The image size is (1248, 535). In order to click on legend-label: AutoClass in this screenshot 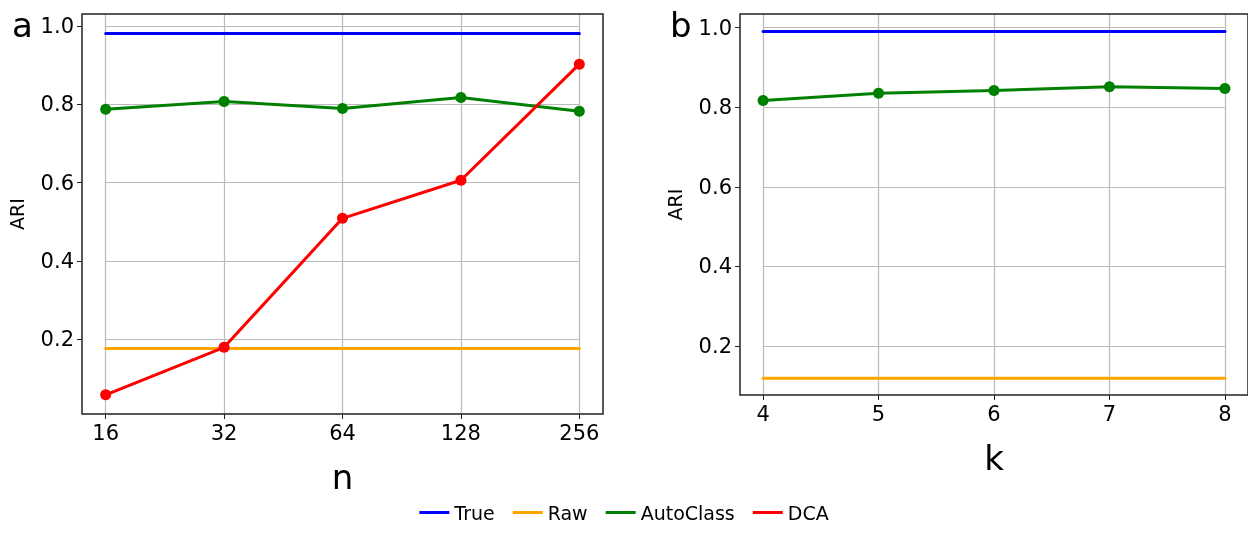, I will do `click(687, 512)`.